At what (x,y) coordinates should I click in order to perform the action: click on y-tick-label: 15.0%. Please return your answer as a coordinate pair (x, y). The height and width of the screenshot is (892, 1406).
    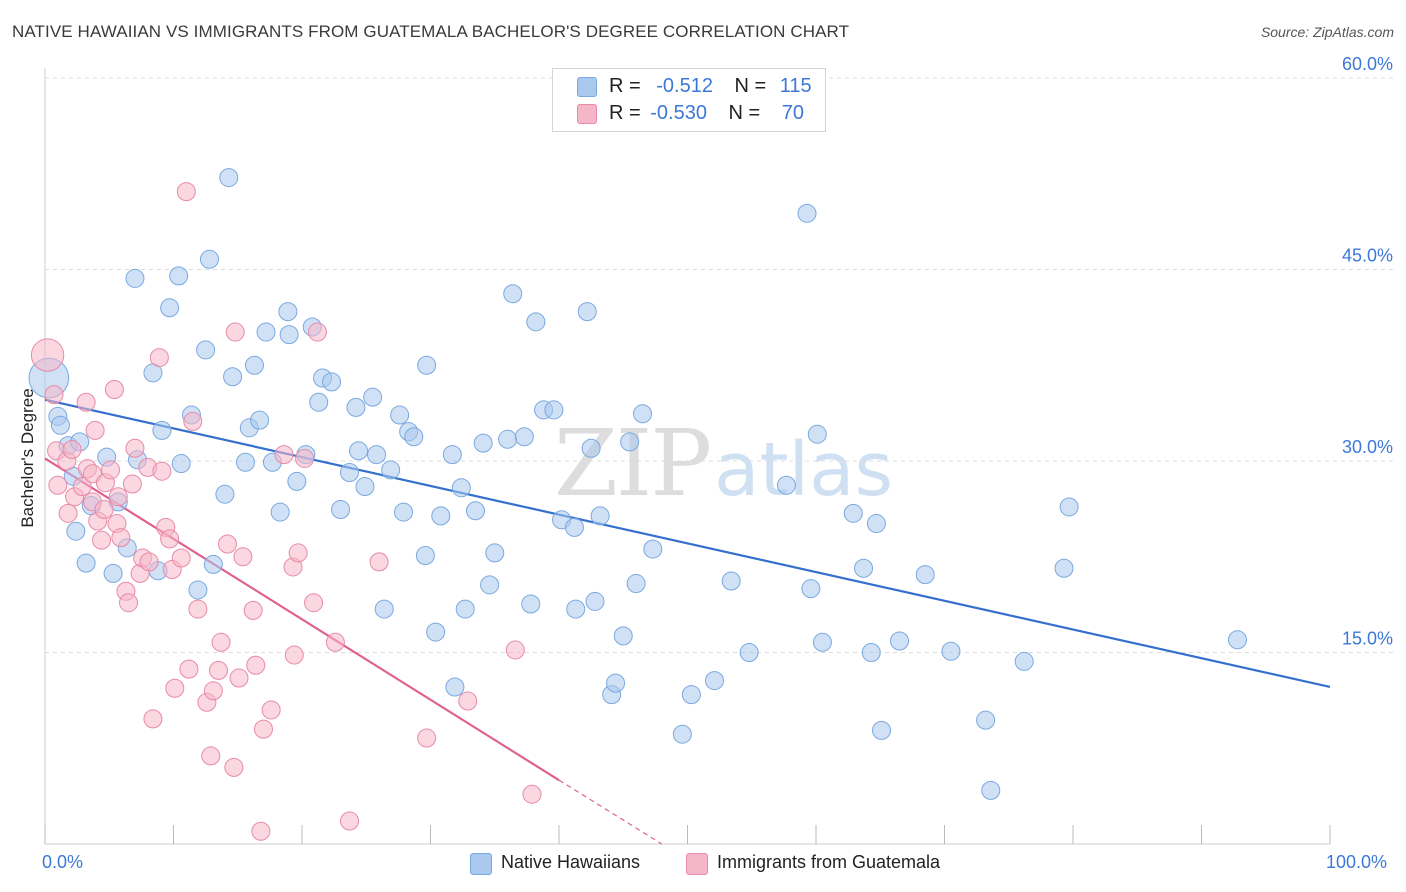
    Looking at the image, I should click on (1367, 639).